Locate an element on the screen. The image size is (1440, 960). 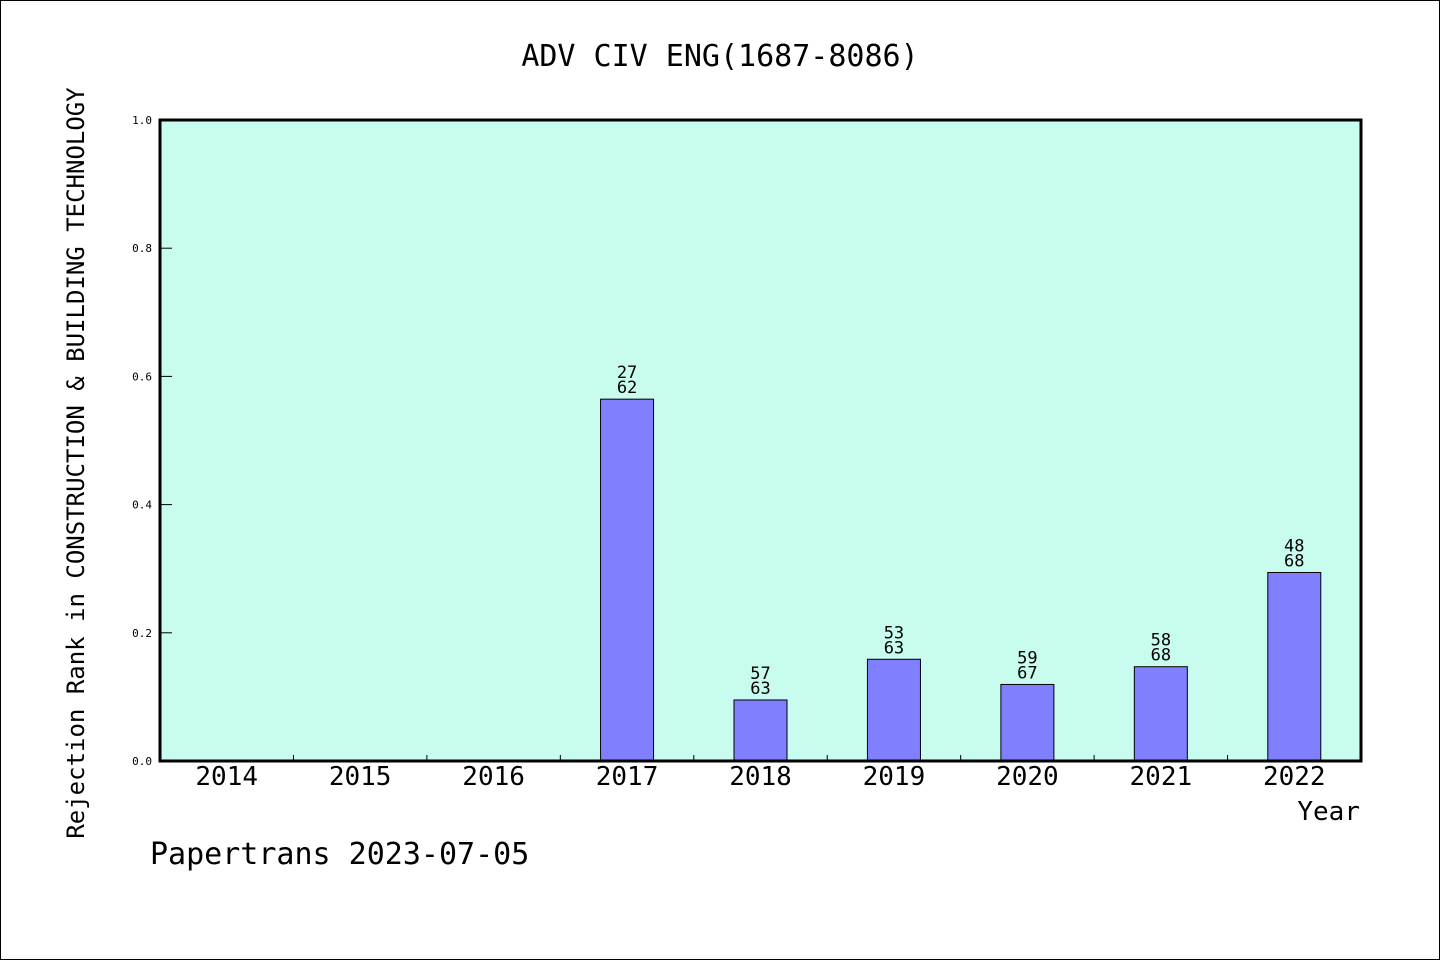
x-tick-label: 2020 is located at coordinates (1027, 777).